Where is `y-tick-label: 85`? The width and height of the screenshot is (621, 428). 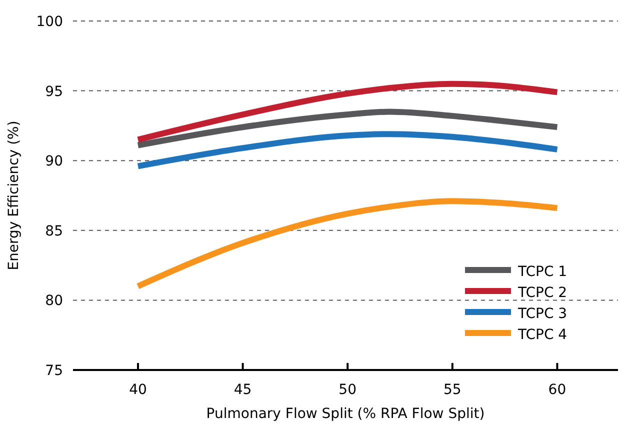
y-tick-label: 85 is located at coordinates (54, 231).